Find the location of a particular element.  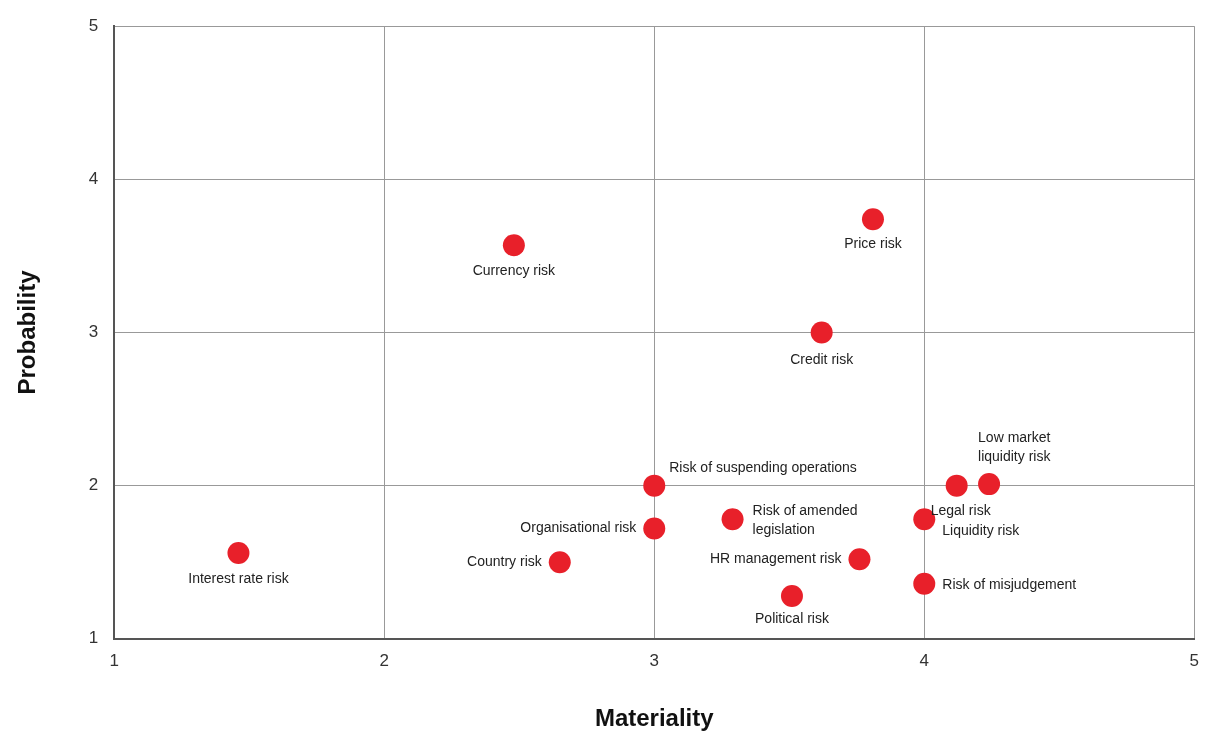

annotation: Legal risk is located at coordinates (961, 509).